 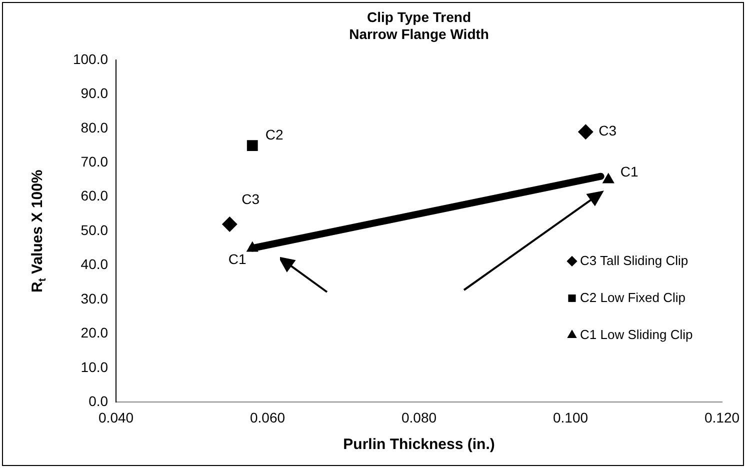 I want to click on legend-label: C1 Low Sliding Clip, so click(x=636, y=334).